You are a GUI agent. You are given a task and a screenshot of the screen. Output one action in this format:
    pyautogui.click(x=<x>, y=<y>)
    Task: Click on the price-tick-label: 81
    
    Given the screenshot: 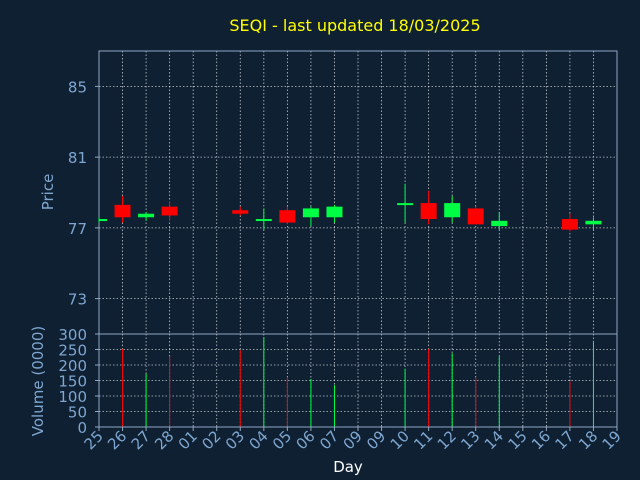 What is the action you would take?
    pyautogui.click(x=77, y=158)
    